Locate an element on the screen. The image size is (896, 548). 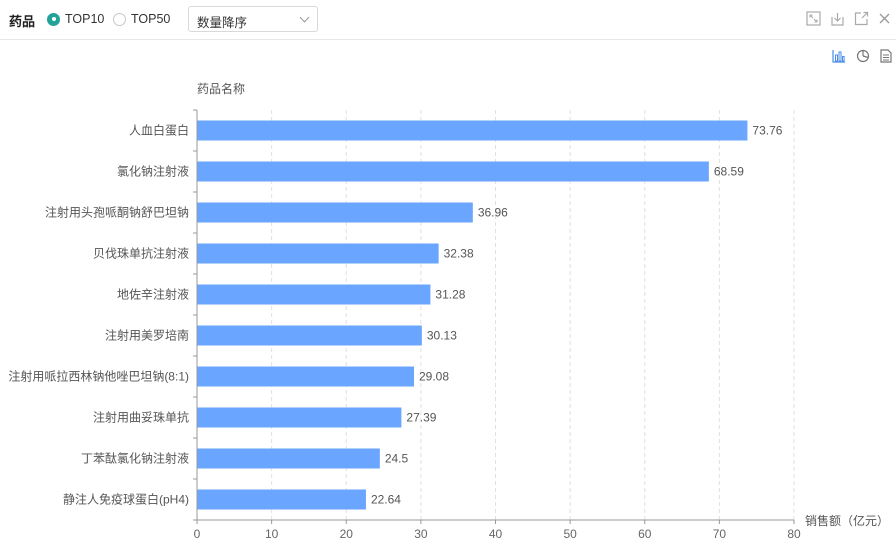
x-tick-label: 20 is located at coordinates (347, 534).